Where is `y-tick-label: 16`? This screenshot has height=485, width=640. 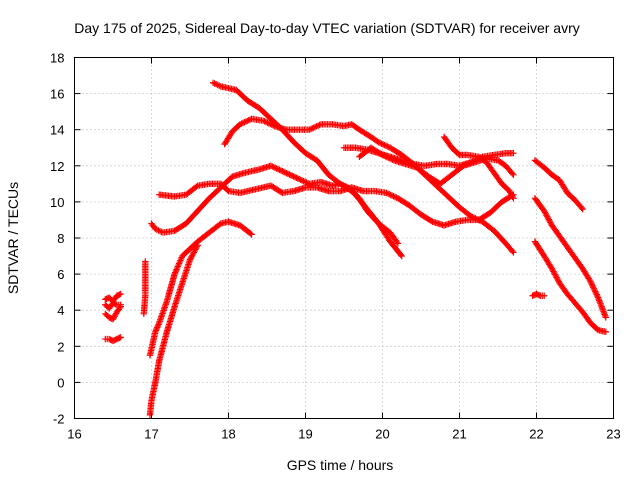
y-tick-label: 16 is located at coordinates (57, 94).